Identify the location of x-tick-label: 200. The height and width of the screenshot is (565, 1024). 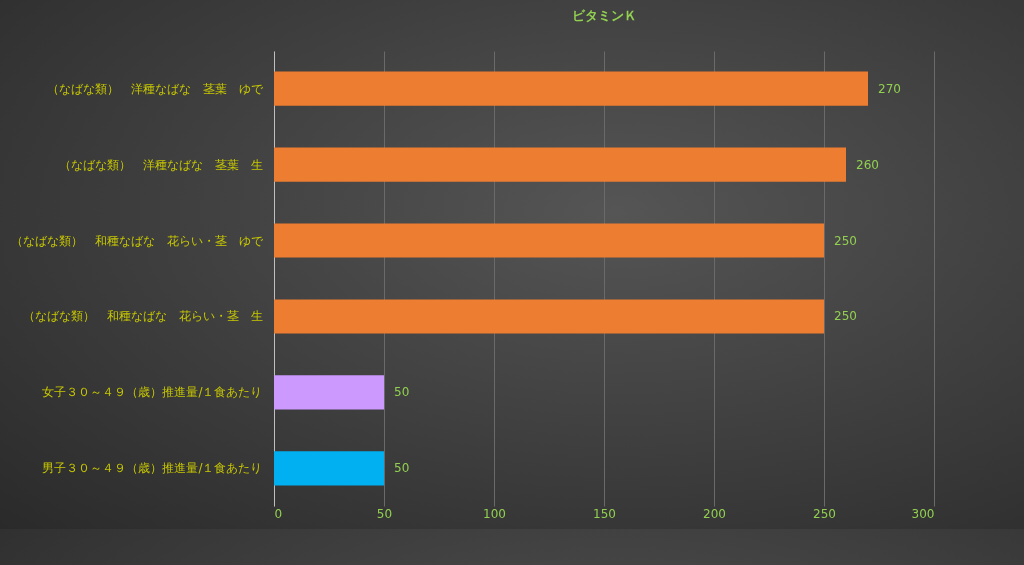
(714, 513).